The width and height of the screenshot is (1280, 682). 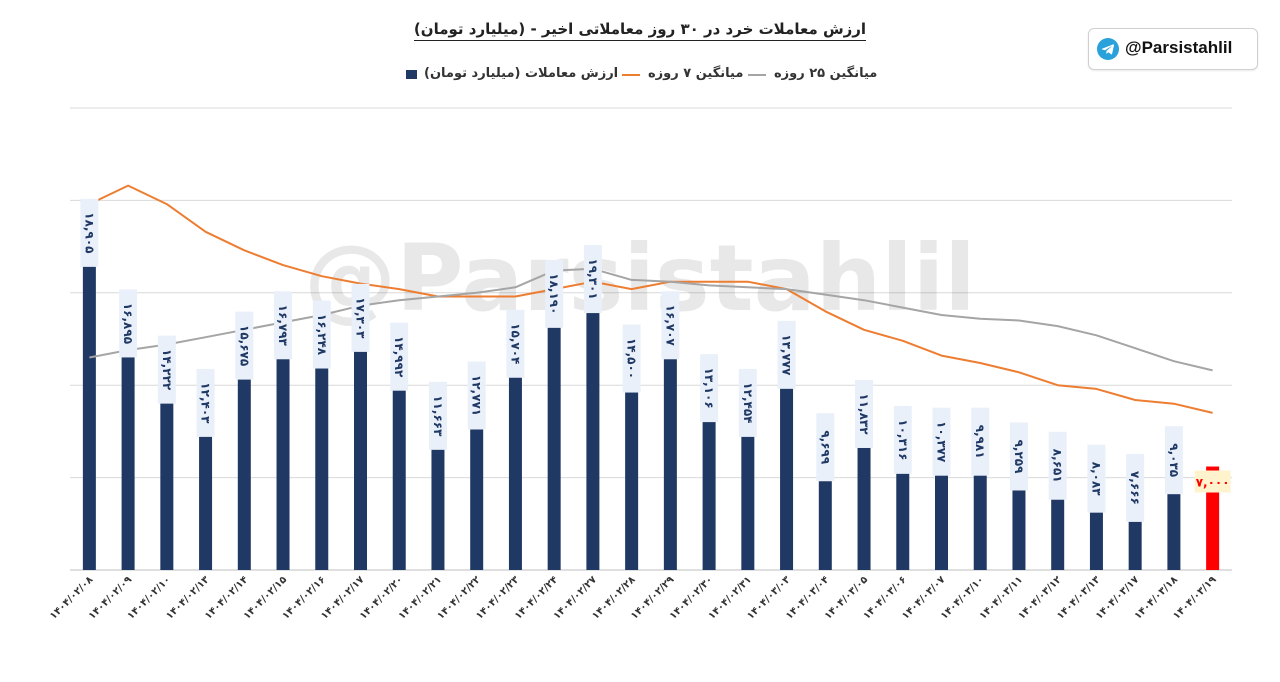 I want to click on data-label: ۸,۰۸۳, so click(x=1096, y=479).